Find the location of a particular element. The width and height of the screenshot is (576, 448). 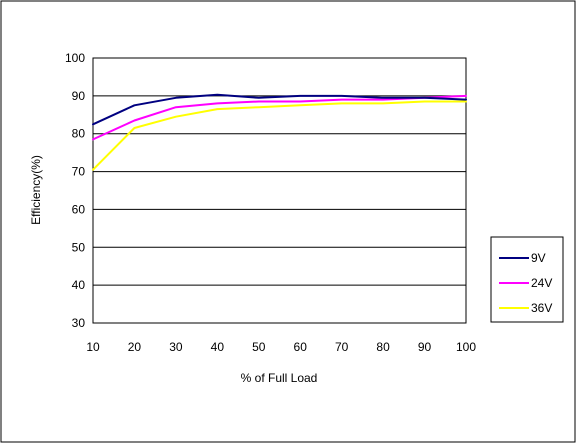

y-axis-label: Efficiency(%) is located at coordinates (36, 190).